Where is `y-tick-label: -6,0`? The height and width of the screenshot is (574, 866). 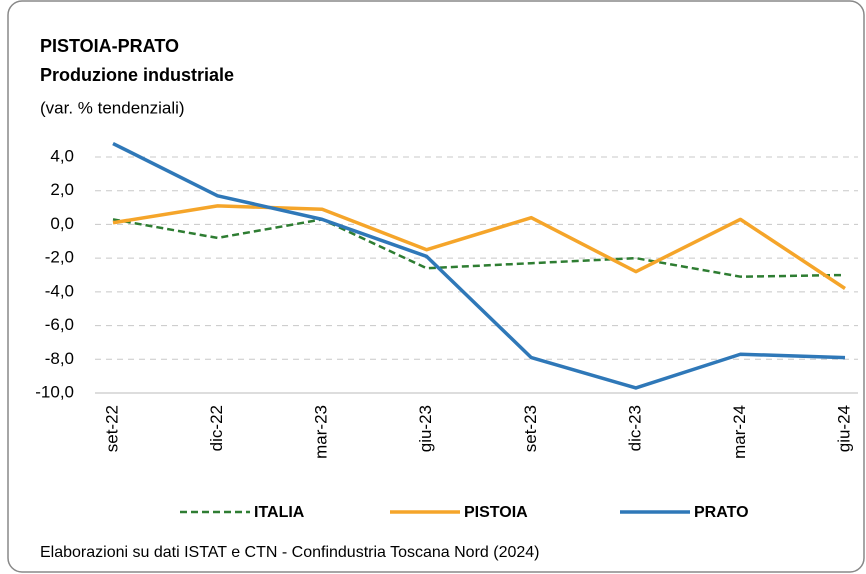 y-tick-label: -6,0 is located at coordinates (59, 324).